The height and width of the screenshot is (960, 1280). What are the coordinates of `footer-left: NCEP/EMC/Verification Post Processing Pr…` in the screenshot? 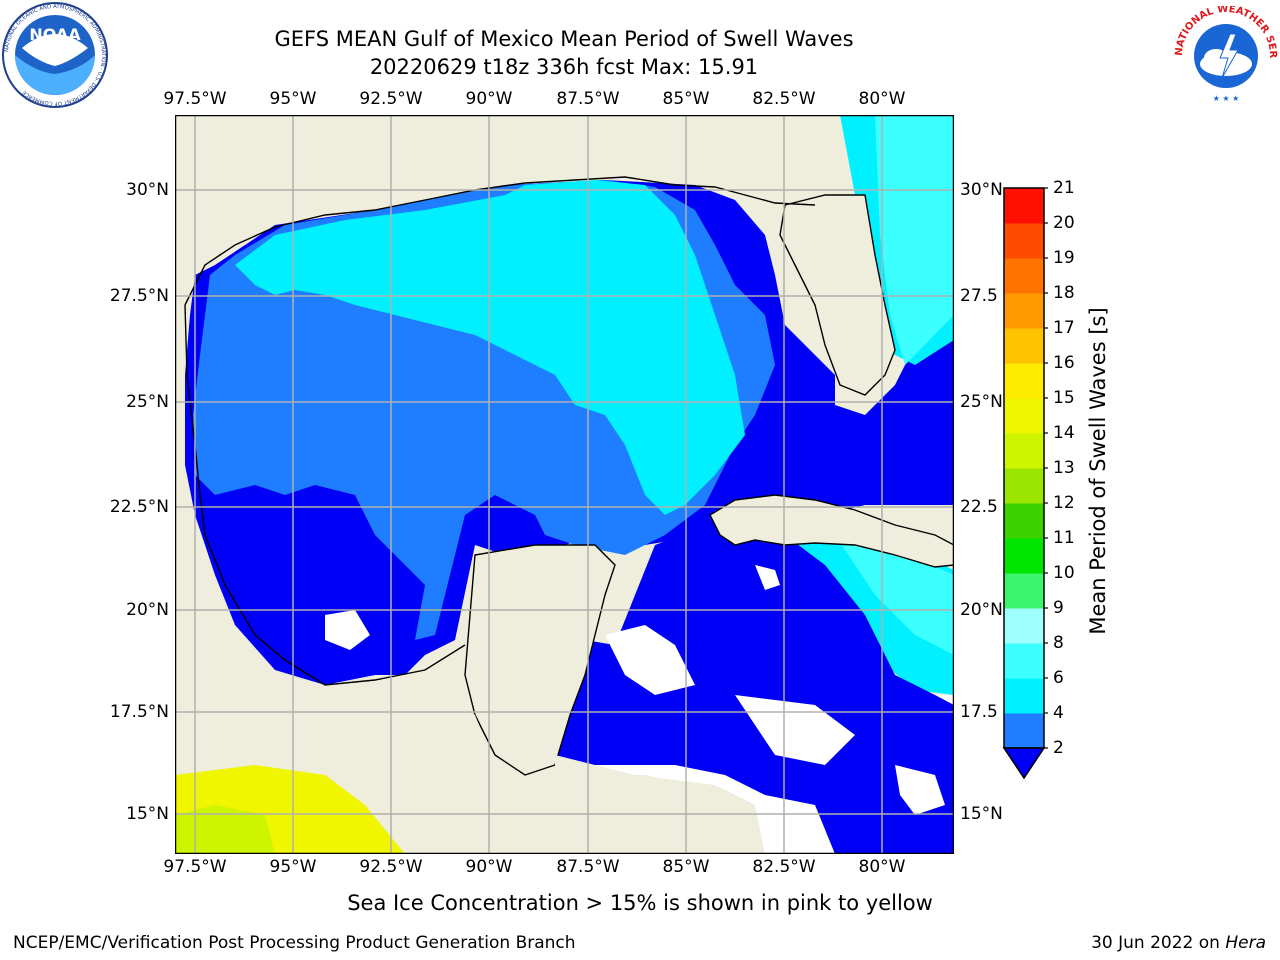 It's located at (294, 943).